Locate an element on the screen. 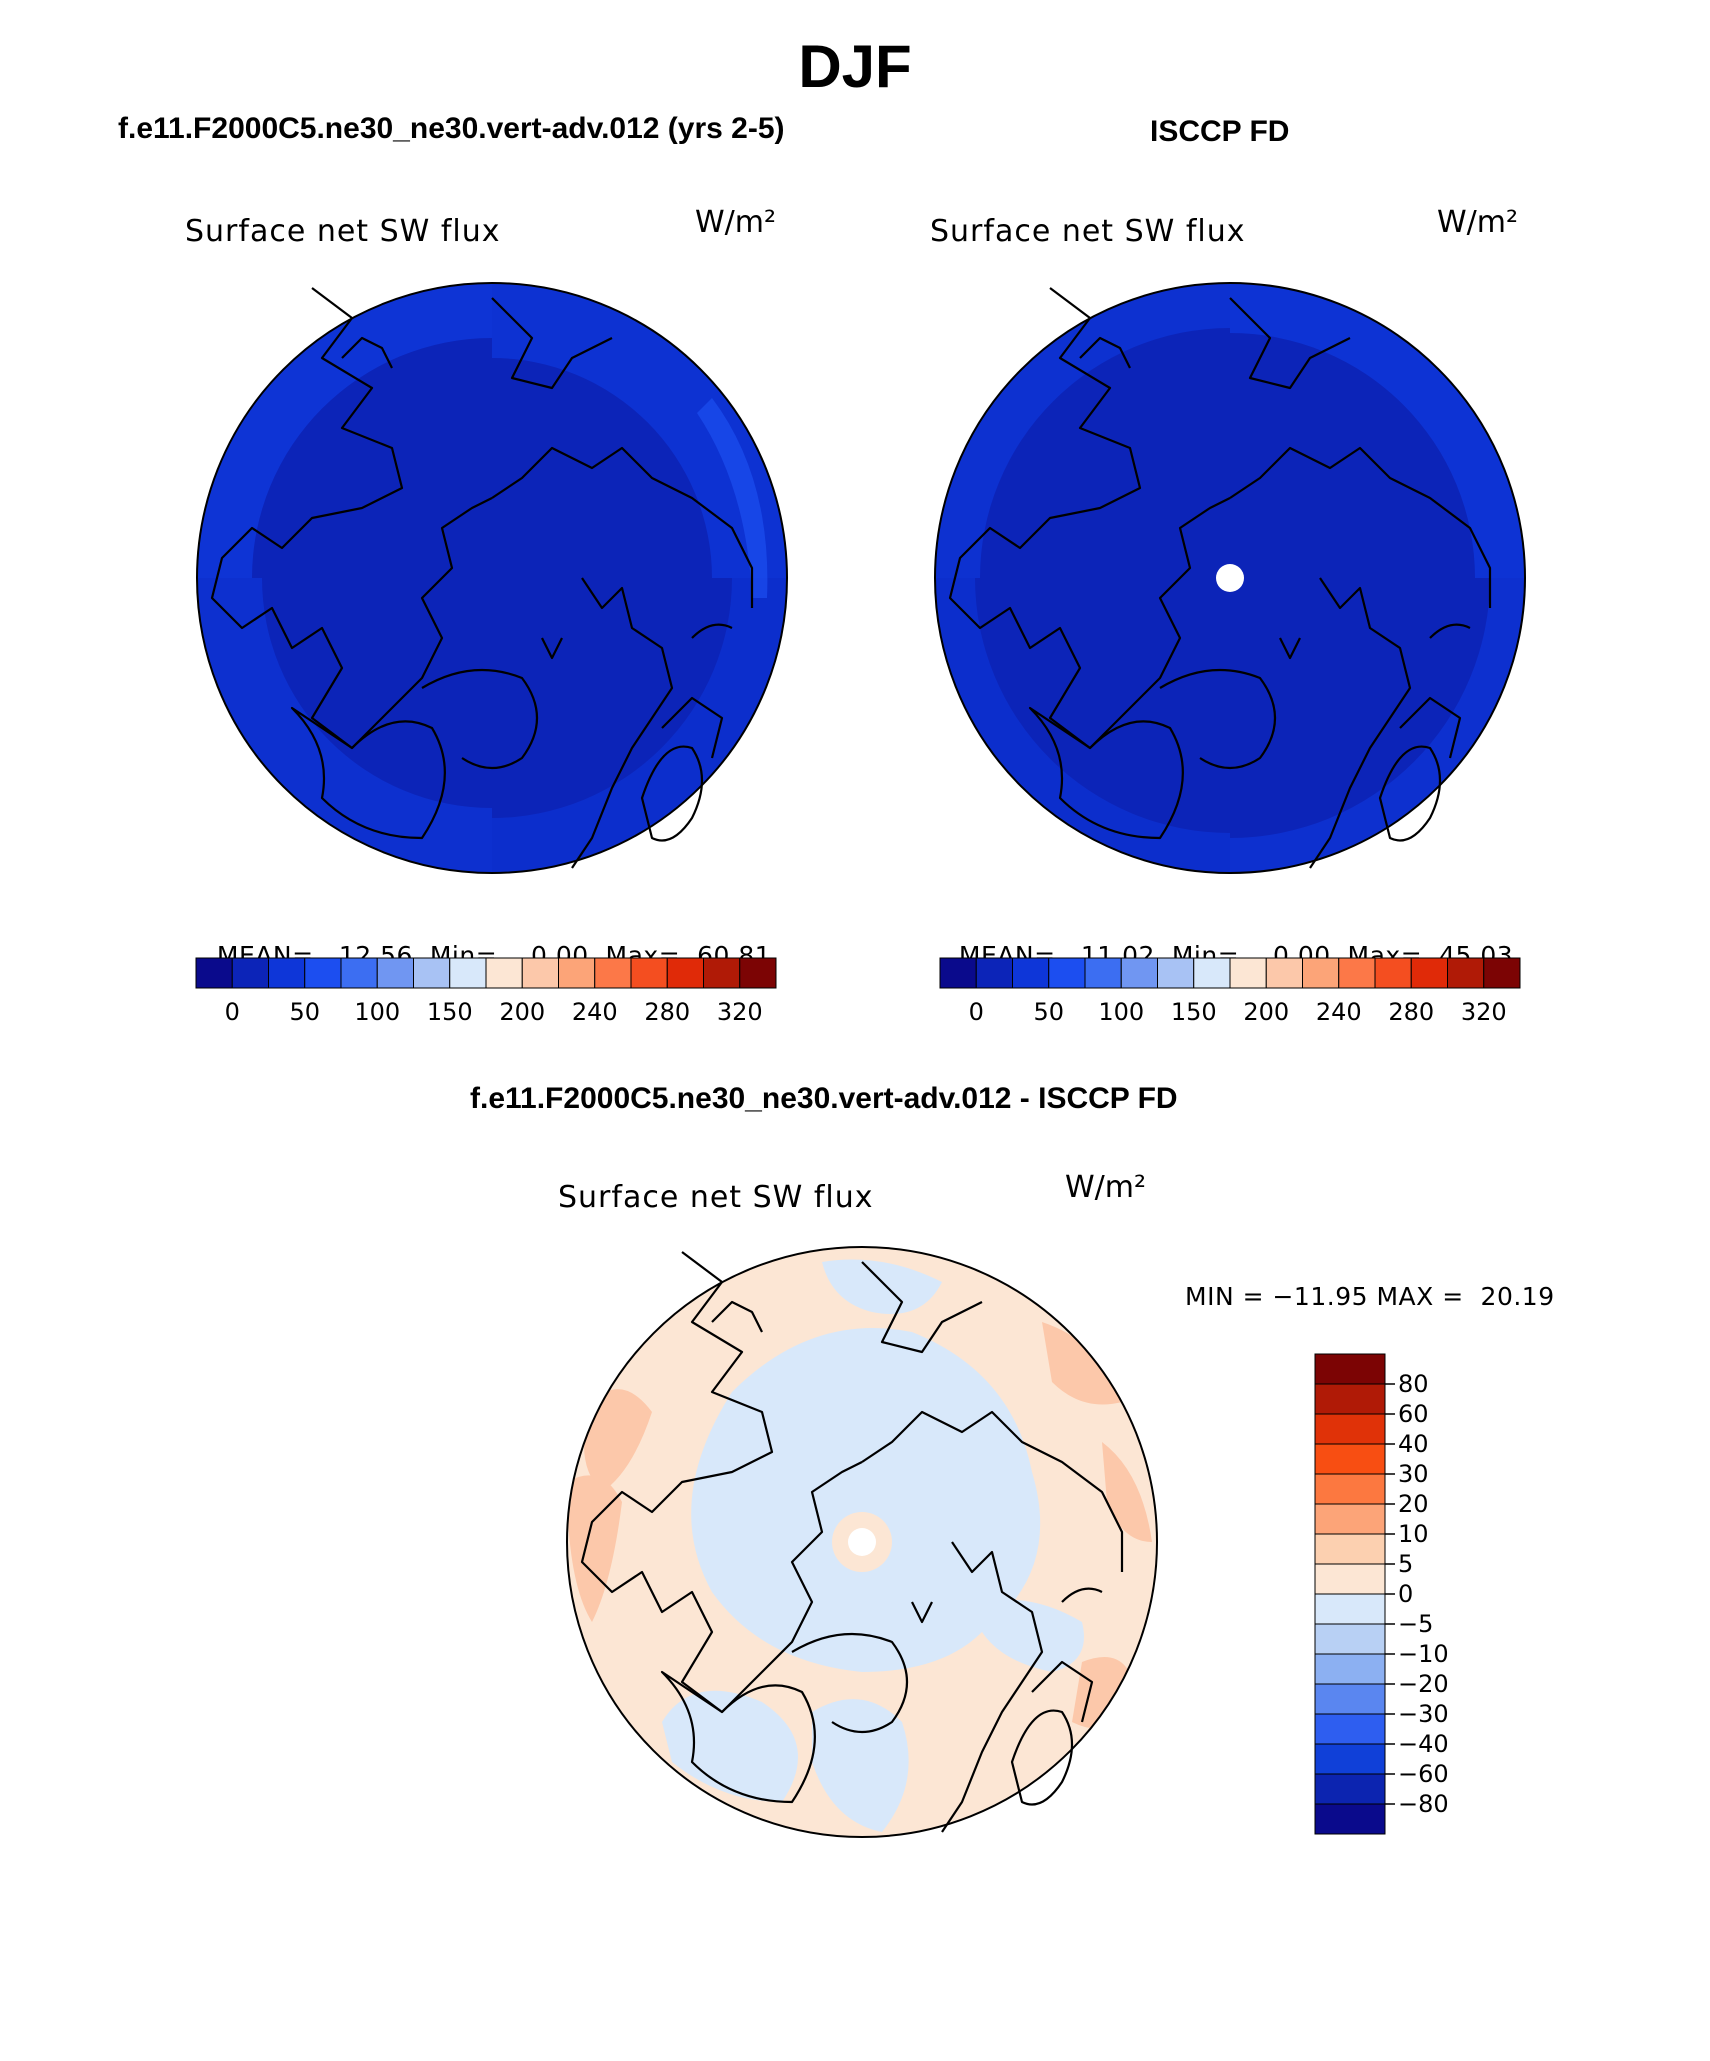 The width and height of the screenshot is (1710, 2061). obs-colorbar-tick-label: 280 is located at coordinates (1411, 1012).